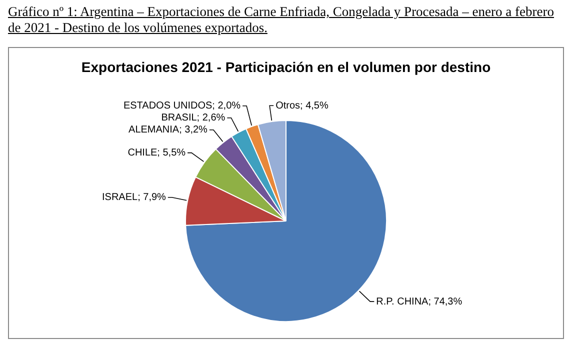 The width and height of the screenshot is (572, 351). Describe the element at coordinates (419, 302) in the screenshot. I see `slice-label: R.P. CHINA; 74,3%` at that location.